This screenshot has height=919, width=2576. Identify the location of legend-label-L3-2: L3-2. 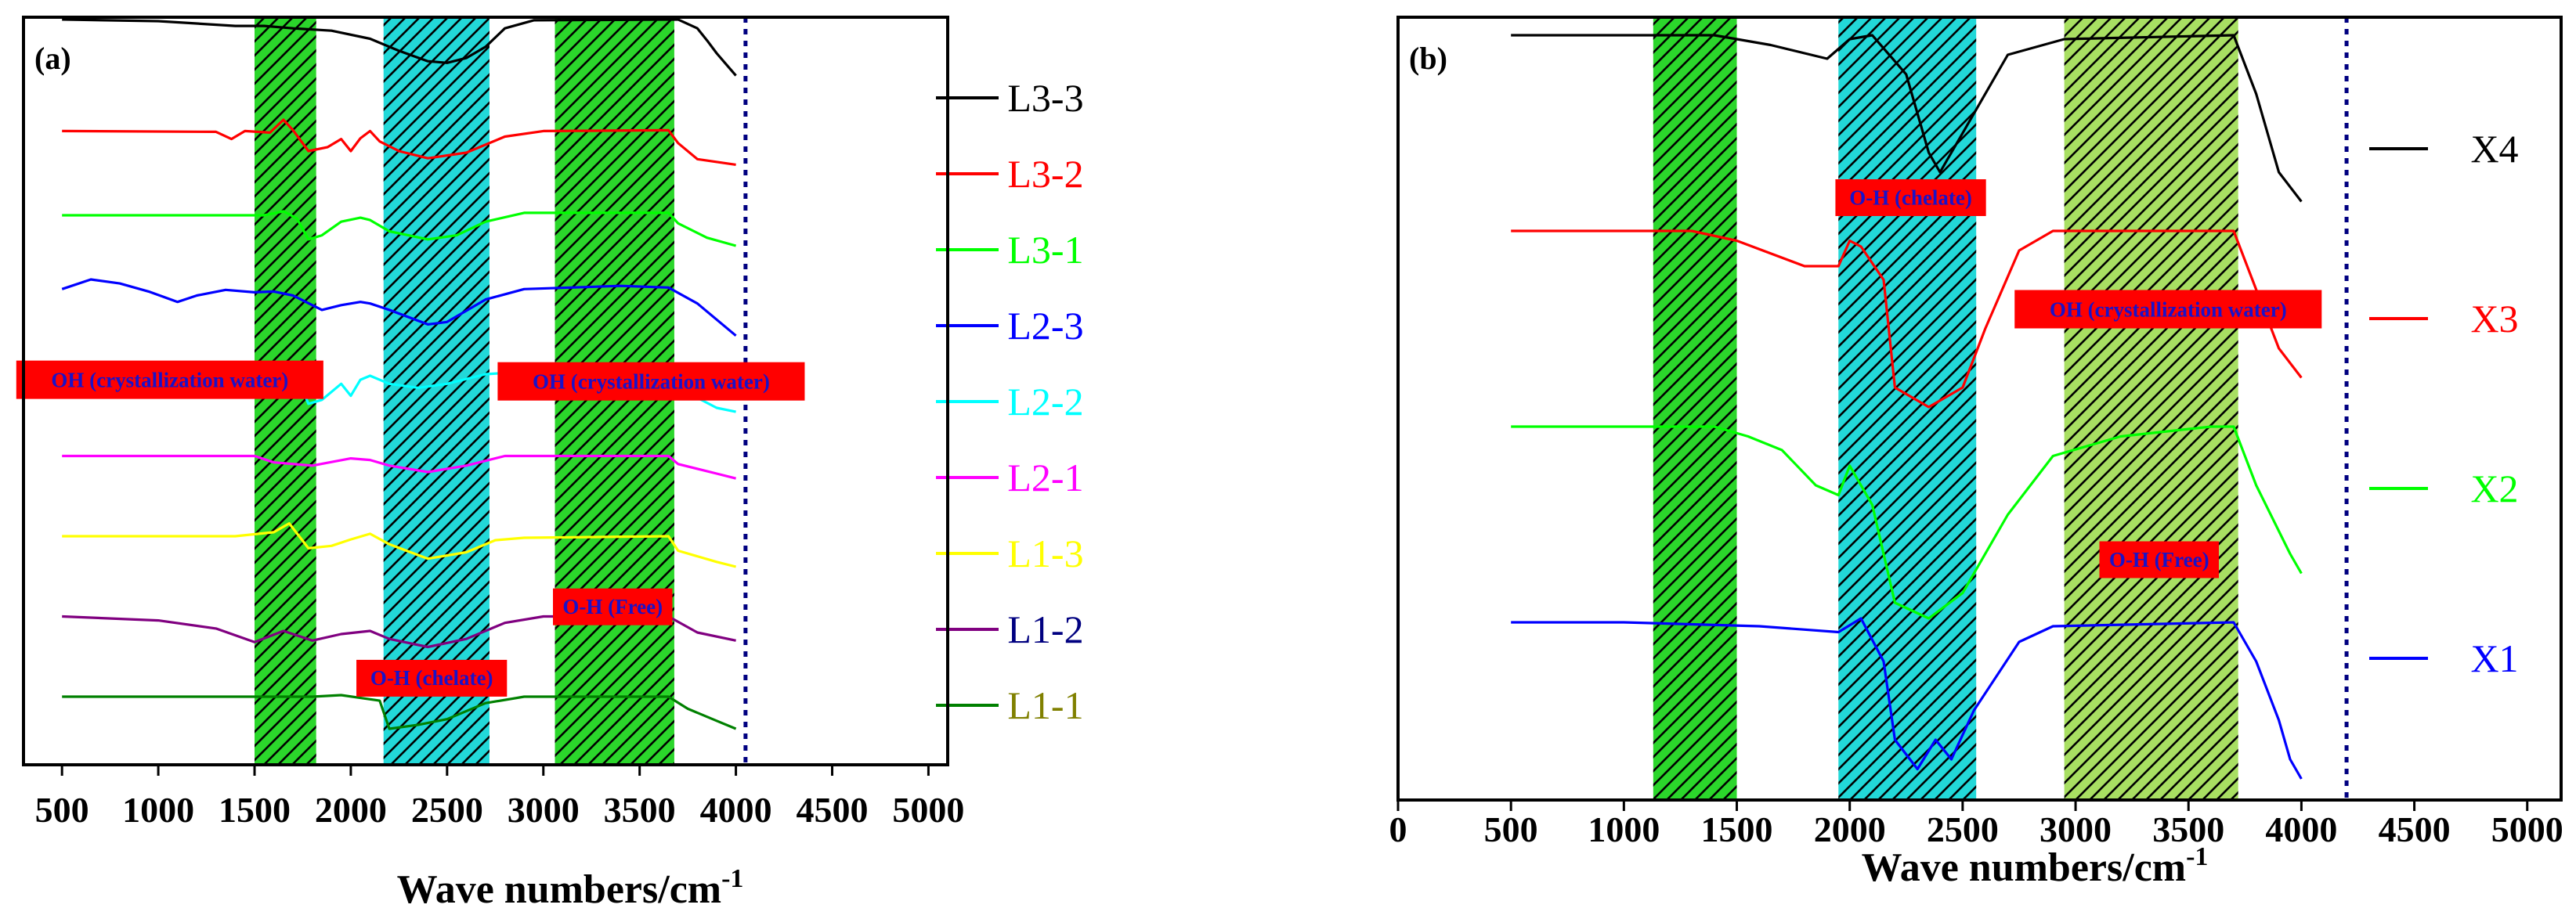
(1045, 174).